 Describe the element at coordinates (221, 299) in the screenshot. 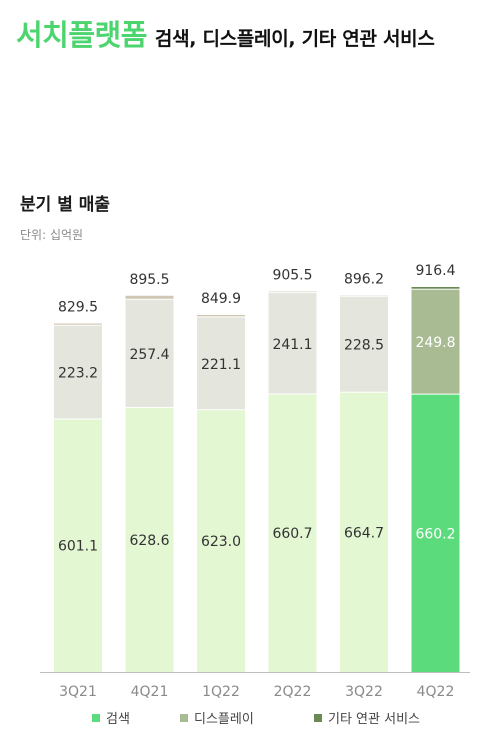

I see `data-label-total: 849.9` at that location.